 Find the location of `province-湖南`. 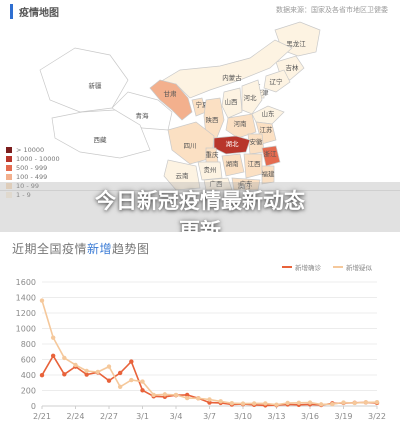

province-湖南 is located at coordinates (233, 165).